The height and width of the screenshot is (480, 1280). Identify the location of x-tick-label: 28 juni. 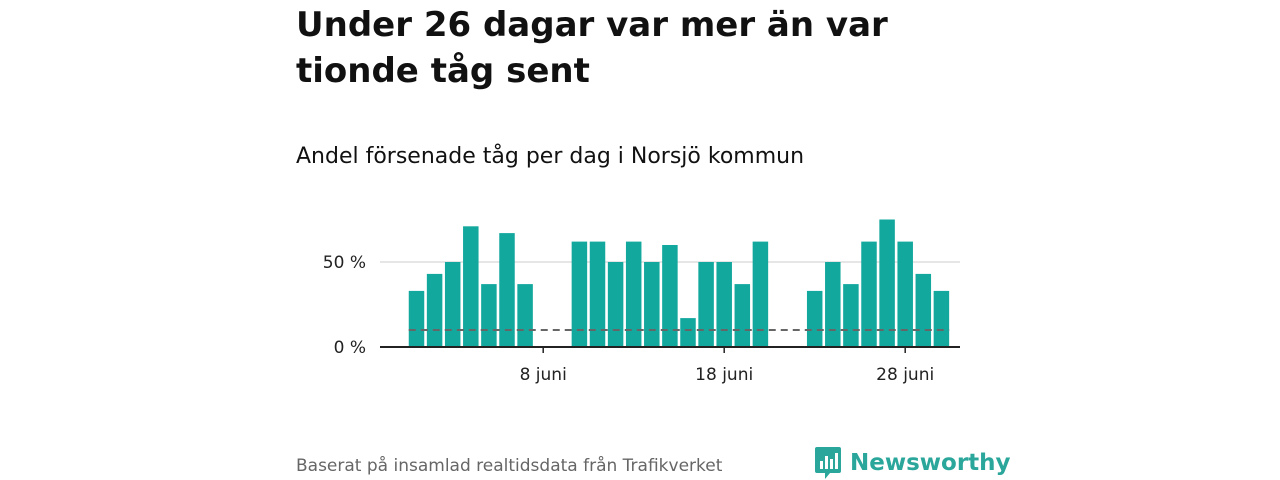
(905, 375).